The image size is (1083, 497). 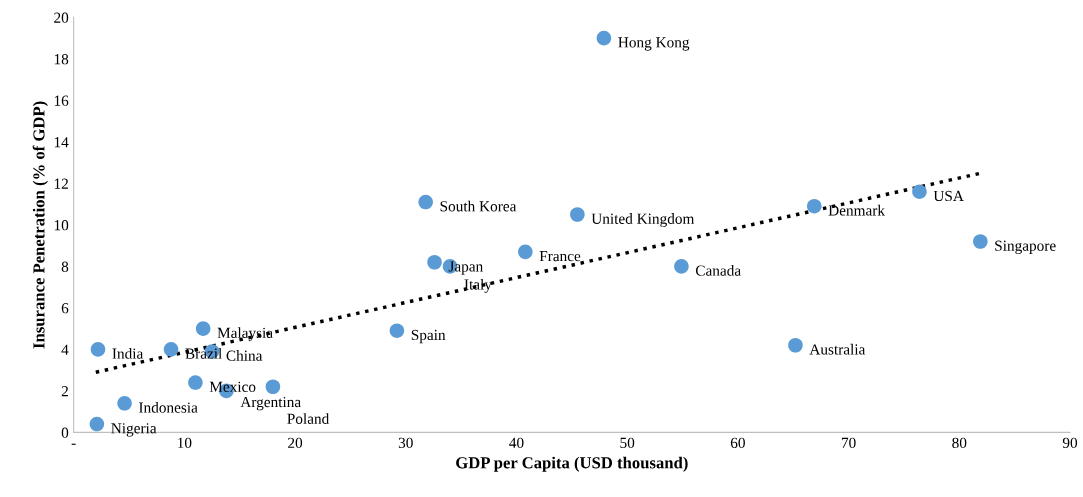 I want to click on y-tick-label: 6, so click(x=65, y=308).